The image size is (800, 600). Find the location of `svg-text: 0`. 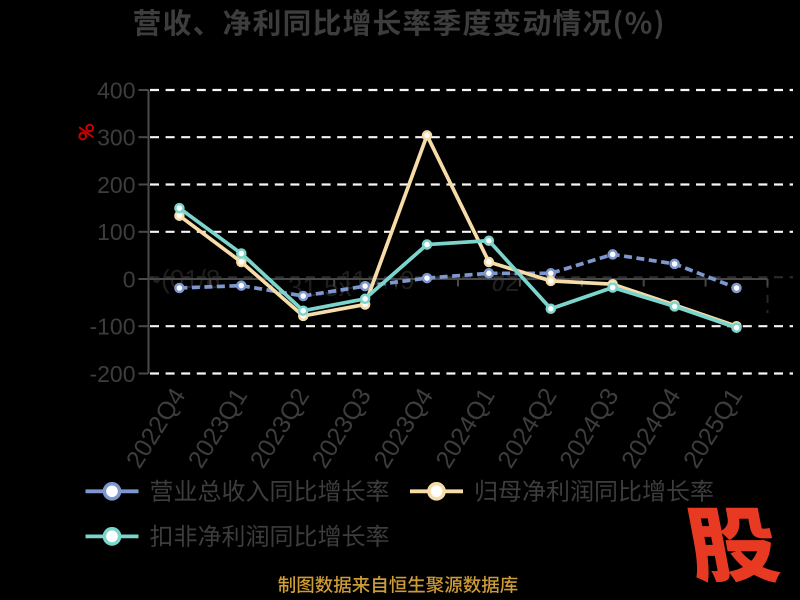

svg-text: 0 is located at coordinates (129, 279).